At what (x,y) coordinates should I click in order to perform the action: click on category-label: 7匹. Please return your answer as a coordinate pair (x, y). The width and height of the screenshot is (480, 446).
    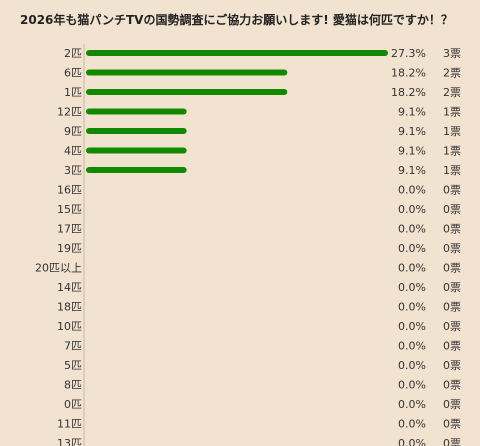
    Looking at the image, I should click on (73, 346).